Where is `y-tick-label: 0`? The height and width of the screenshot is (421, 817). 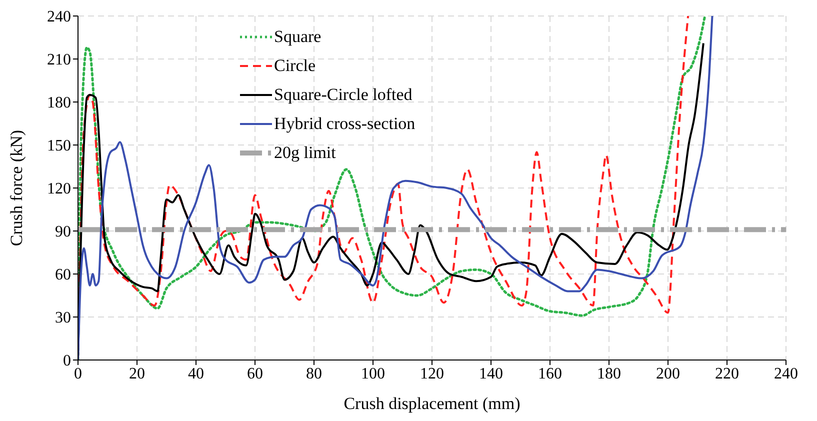 y-tick-label: 0 is located at coordinates (67, 361).